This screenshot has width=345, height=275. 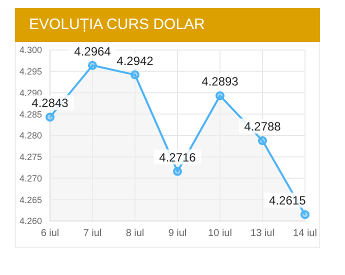 What do you see at coordinates (30, 221) in the screenshot?
I see `y-tick-label: 4.260` at bounding box center [30, 221].